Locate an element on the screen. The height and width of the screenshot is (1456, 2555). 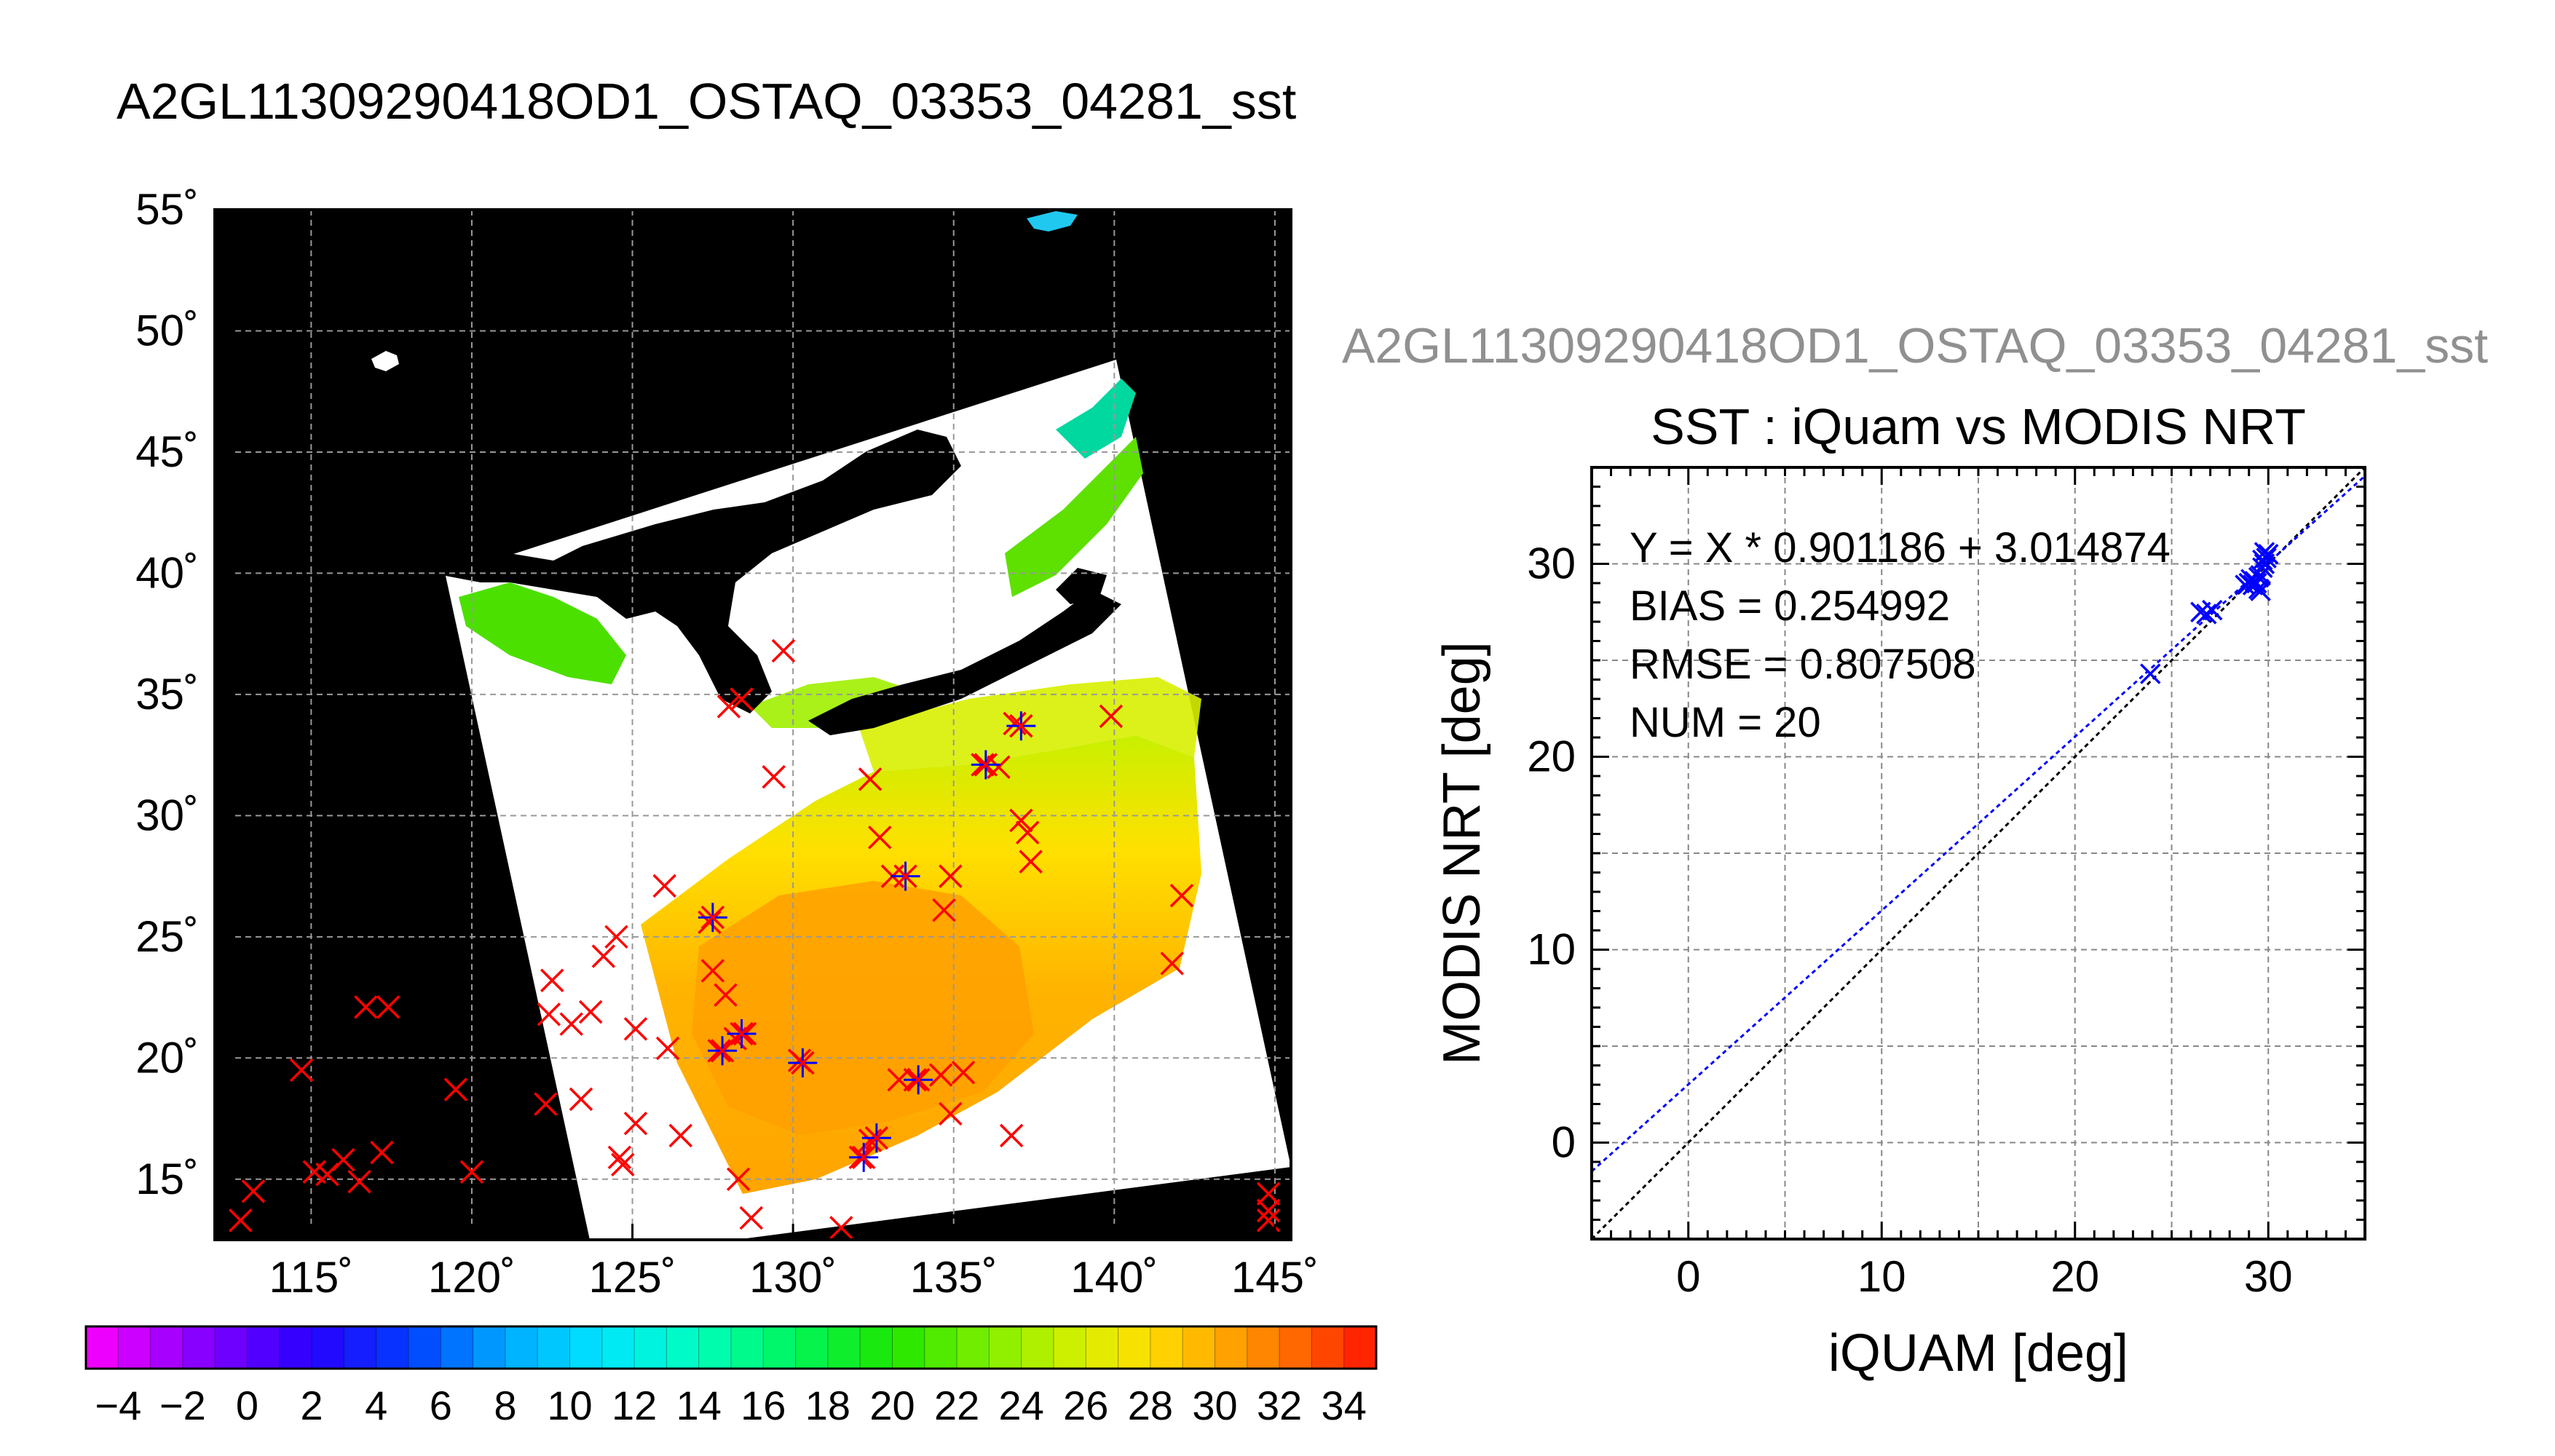
colorbar-tick-label: 10 is located at coordinates (569, 1405).